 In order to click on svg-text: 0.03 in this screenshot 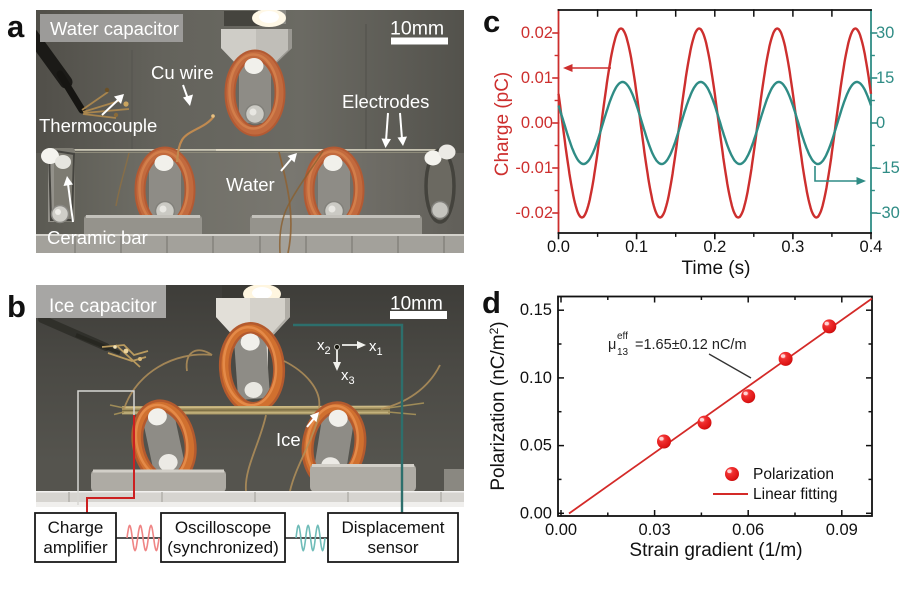, I will do `click(655, 530)`.